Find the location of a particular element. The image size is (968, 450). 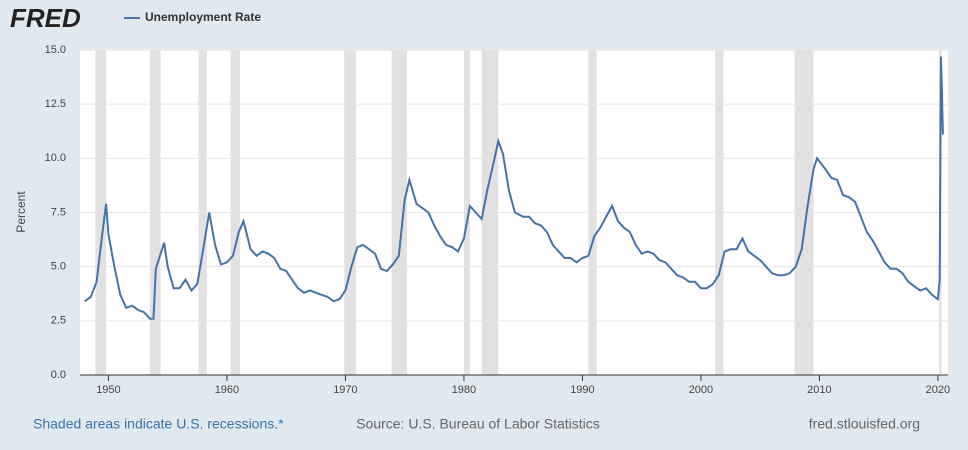

y-tick-label: 12.5 is located at coordinates (55, 104).